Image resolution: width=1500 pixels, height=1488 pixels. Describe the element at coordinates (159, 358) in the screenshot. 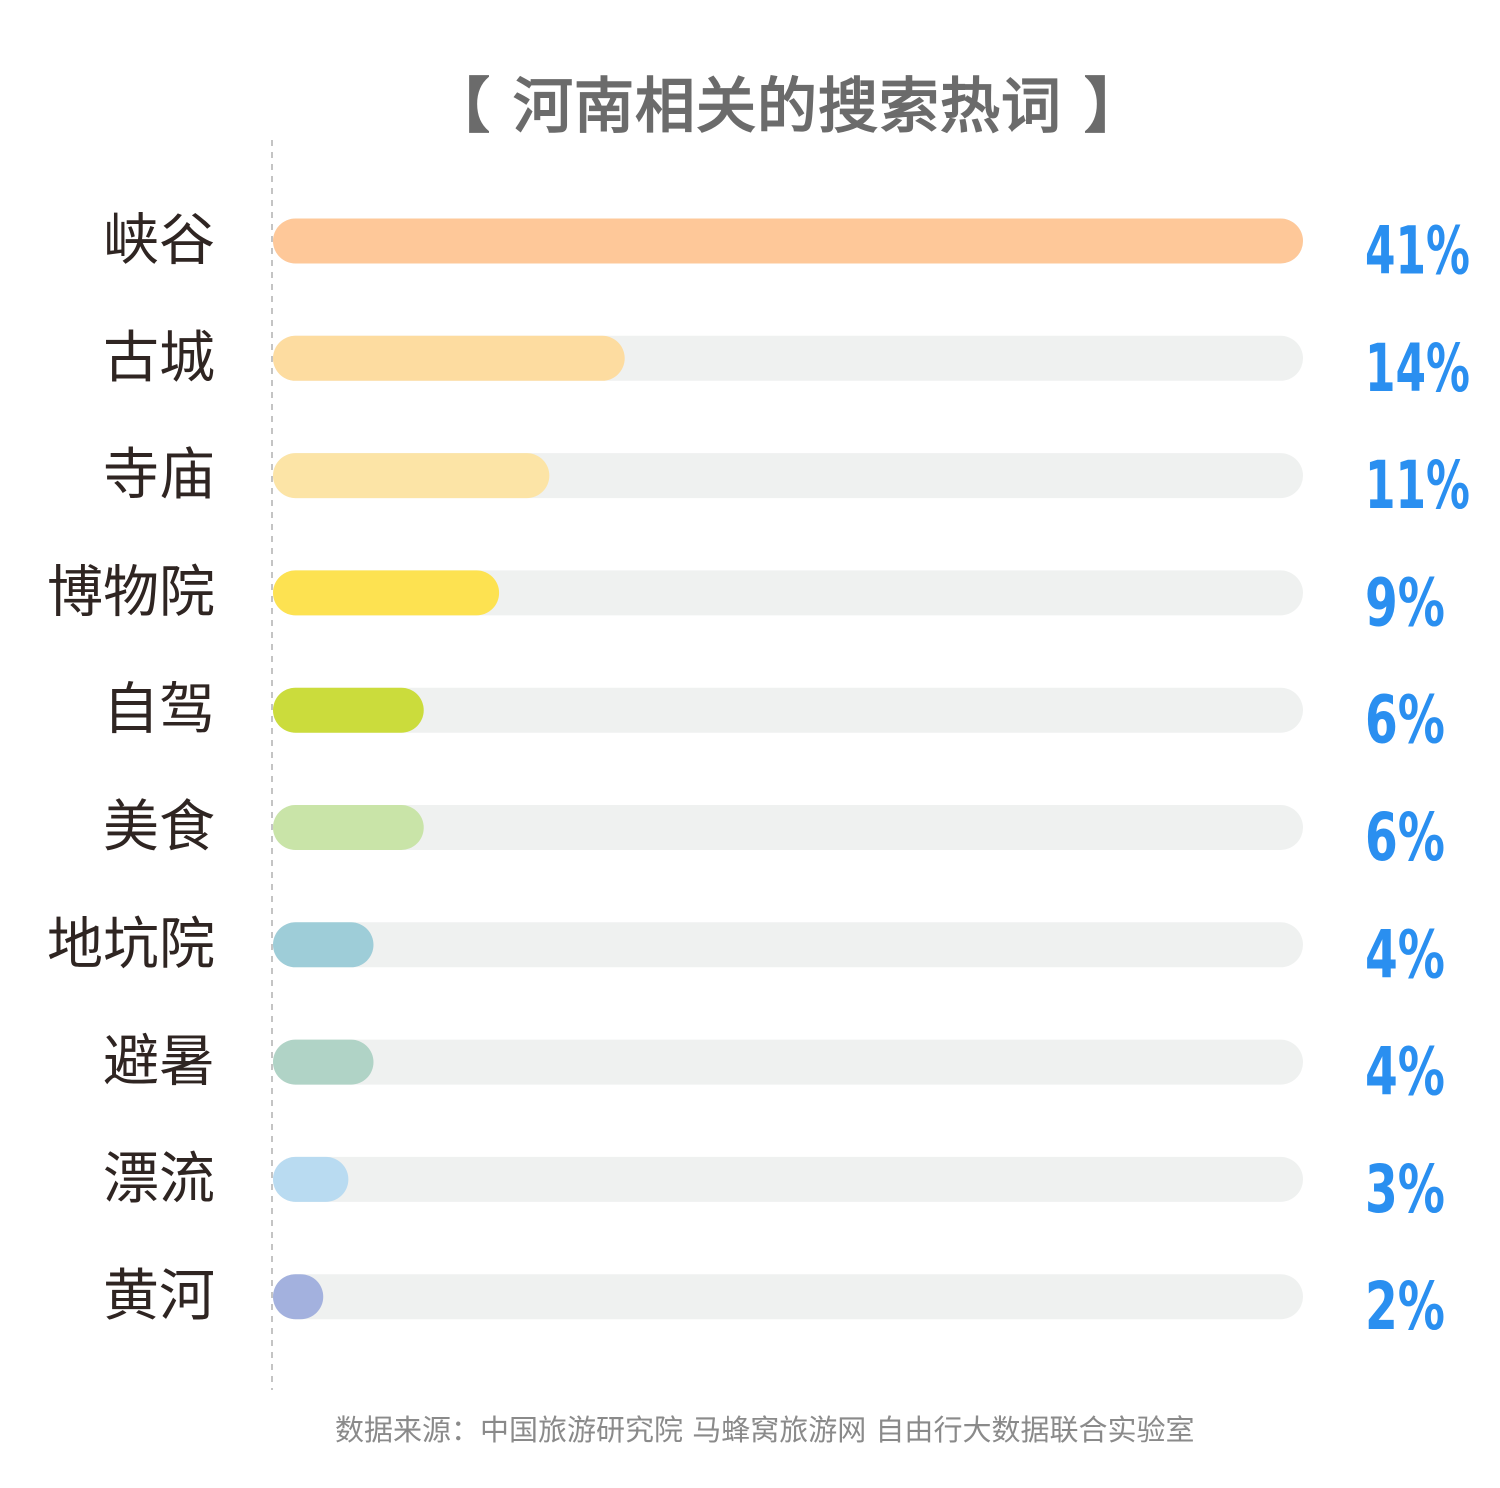

I see `category-label: 古城` at that location.